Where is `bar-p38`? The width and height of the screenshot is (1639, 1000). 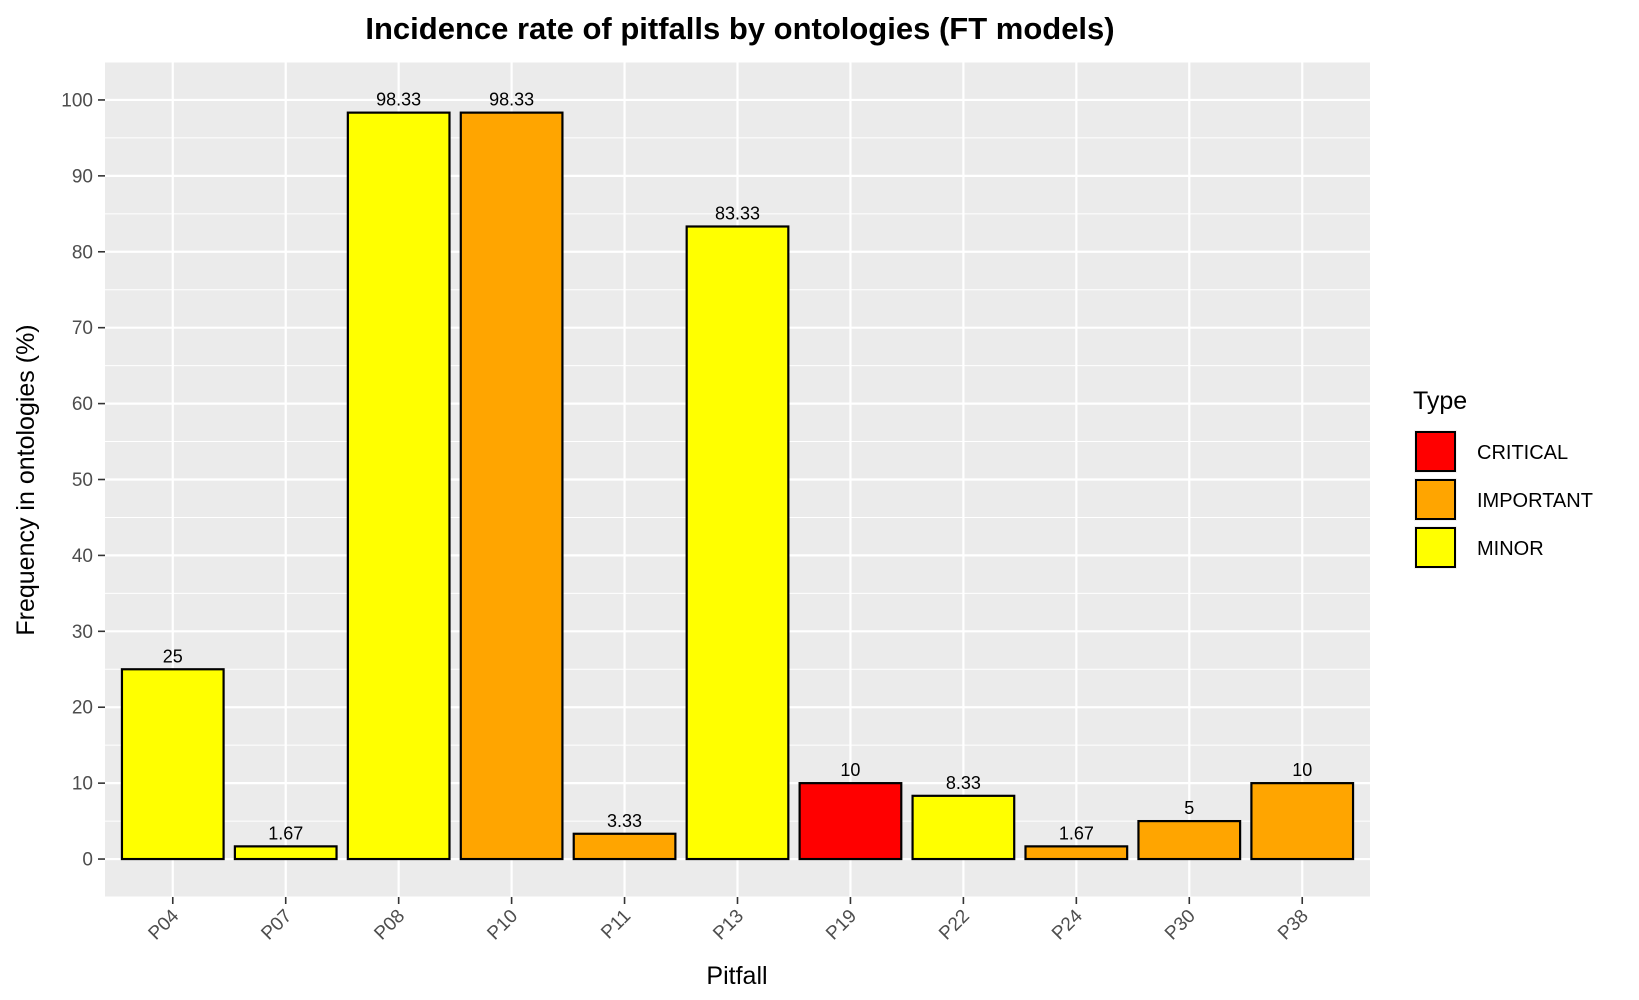
bar-p38 is located at coordinates (1302, 821).